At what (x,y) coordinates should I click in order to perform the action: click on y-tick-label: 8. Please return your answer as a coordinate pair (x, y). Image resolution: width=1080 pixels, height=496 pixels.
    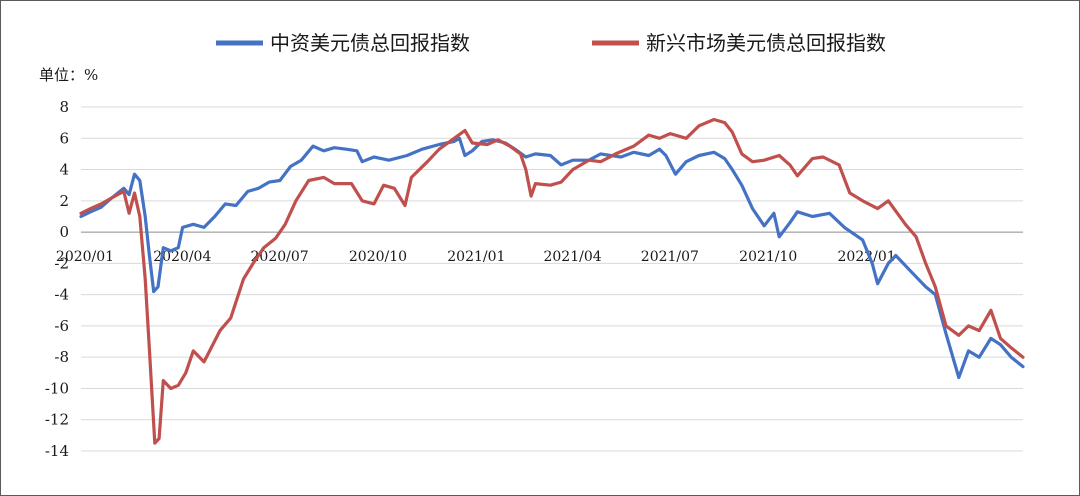
    Looking at the image, I should click on (64, 107).